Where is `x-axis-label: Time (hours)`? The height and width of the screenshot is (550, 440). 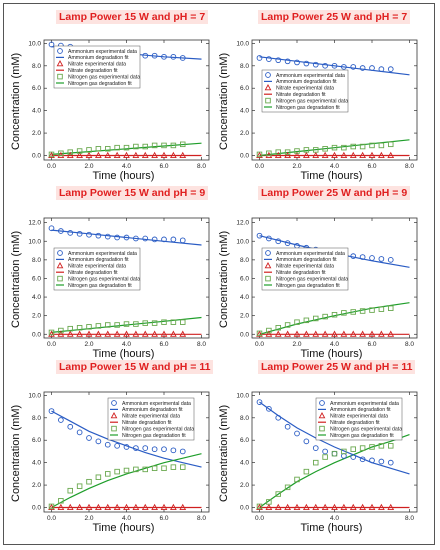
x-axis-label: Time (hours) is located at coordinates (123, 176).